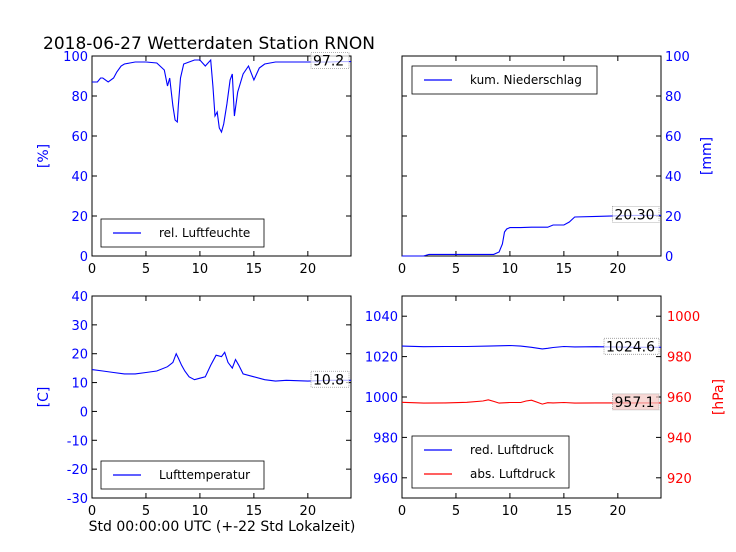 The image size is (736, 552). I want to click on legend: red. Luftdruck abs. Luftdruck, so click(490, 462).